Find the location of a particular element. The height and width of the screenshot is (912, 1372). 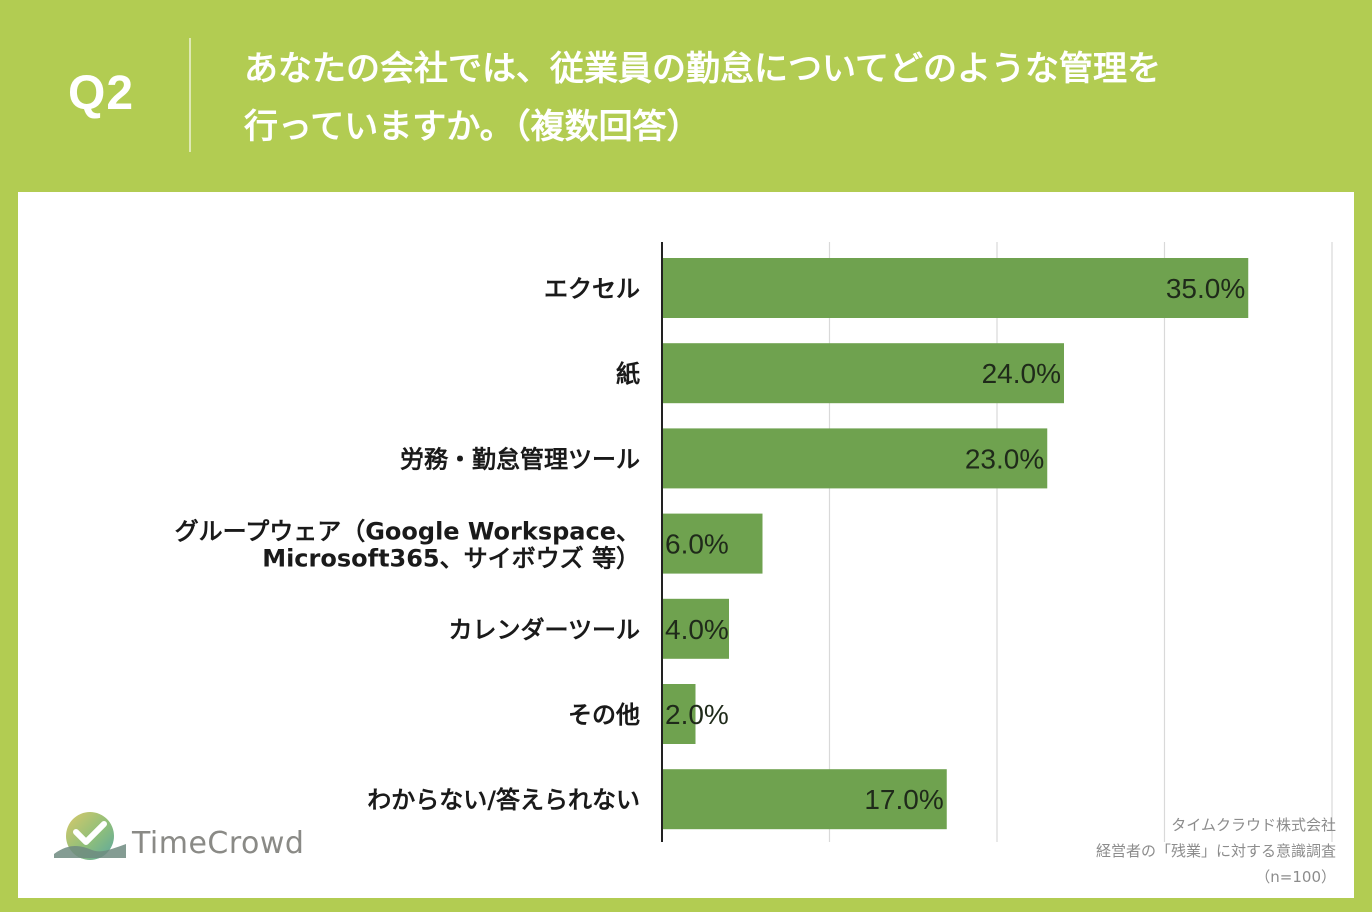

source-survey: 経営者の「残業」に対する意識調査 is located at coordinates (1215, 851).